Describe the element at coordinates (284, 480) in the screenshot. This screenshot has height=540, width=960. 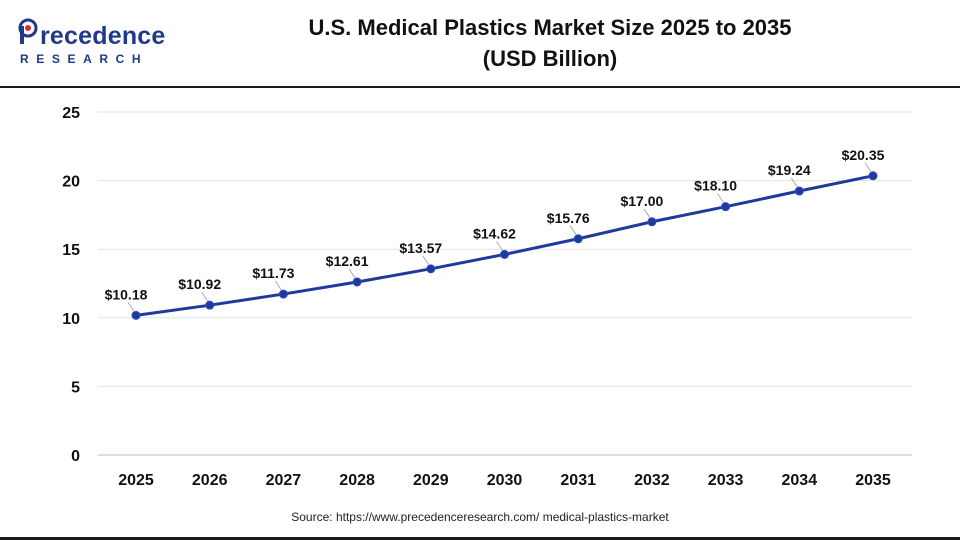
I see `x-tick-label: 2027` at that location.